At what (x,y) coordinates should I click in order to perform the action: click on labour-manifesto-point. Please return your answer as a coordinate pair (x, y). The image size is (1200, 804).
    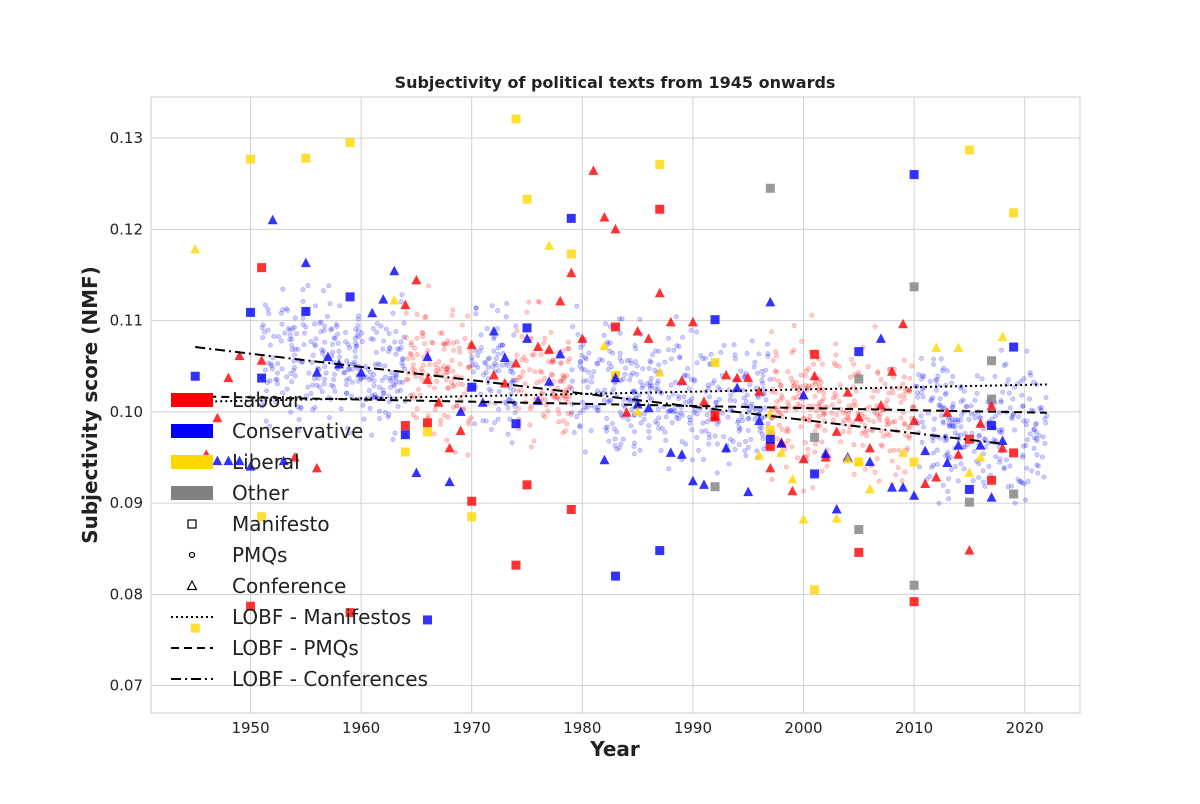
    Looking at the image, I should click on (815, 354).